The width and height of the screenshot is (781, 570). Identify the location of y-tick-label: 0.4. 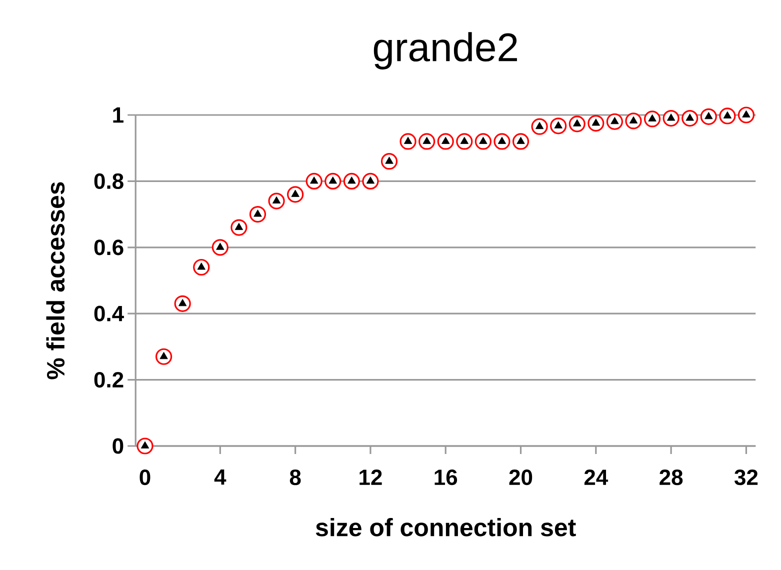
(109, 314).